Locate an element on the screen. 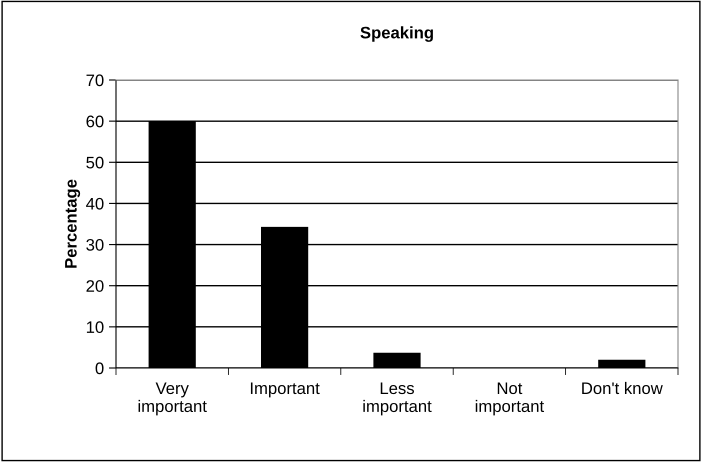 The width and height of the screenshot is (702, 462). x-tick-label: Don't know is located at coordinates (622, 388).